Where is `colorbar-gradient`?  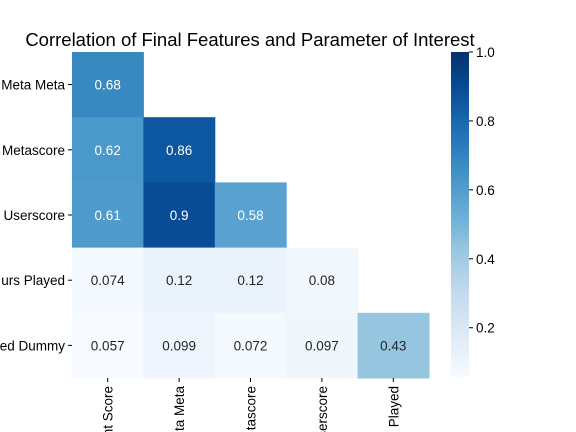 colorbar-gradient is located at coordinates (460, 214).